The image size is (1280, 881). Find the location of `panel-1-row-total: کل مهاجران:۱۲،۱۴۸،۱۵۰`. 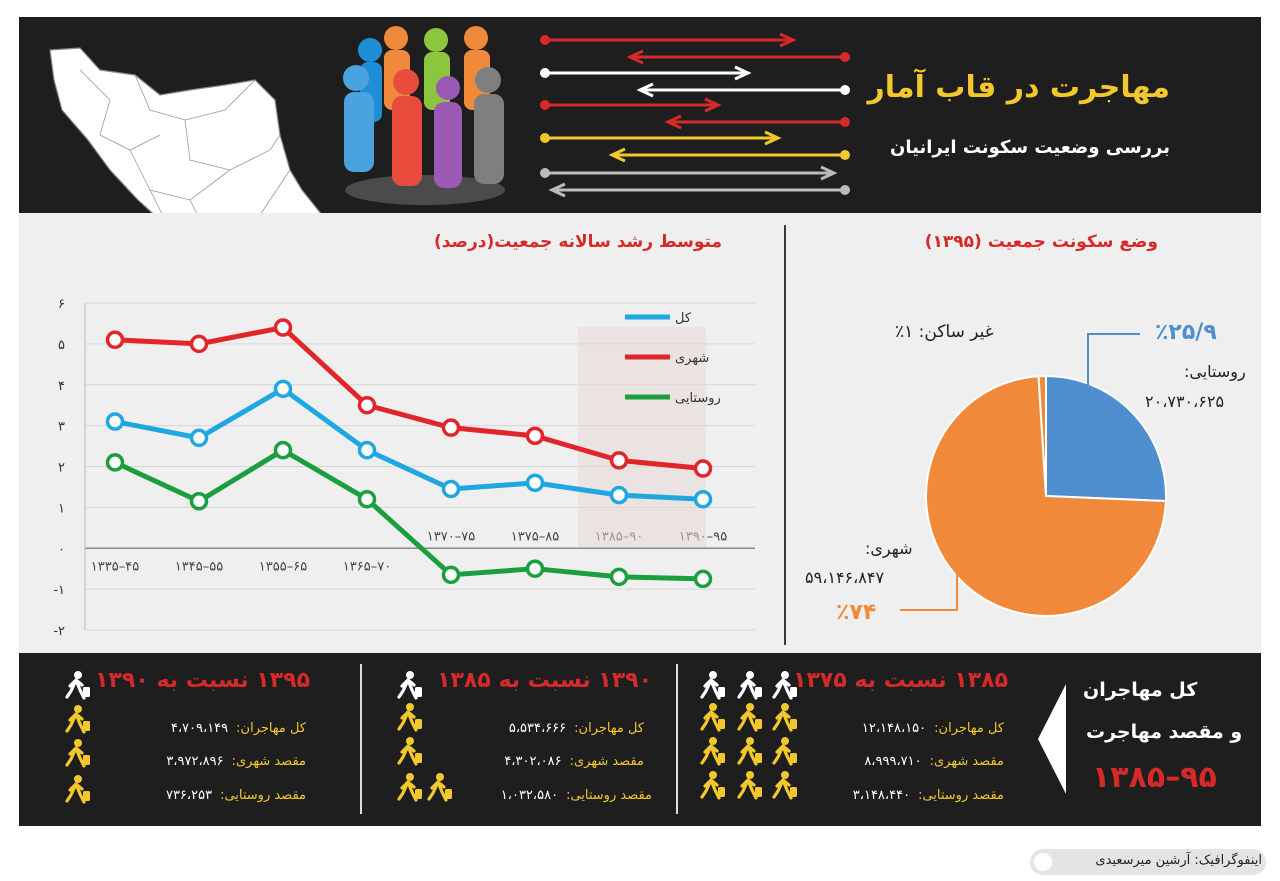

panel-1-row-total: کل مهاجران:۱۲،۱۴۸،۱۵۰ is located at coordinates (932, 728).